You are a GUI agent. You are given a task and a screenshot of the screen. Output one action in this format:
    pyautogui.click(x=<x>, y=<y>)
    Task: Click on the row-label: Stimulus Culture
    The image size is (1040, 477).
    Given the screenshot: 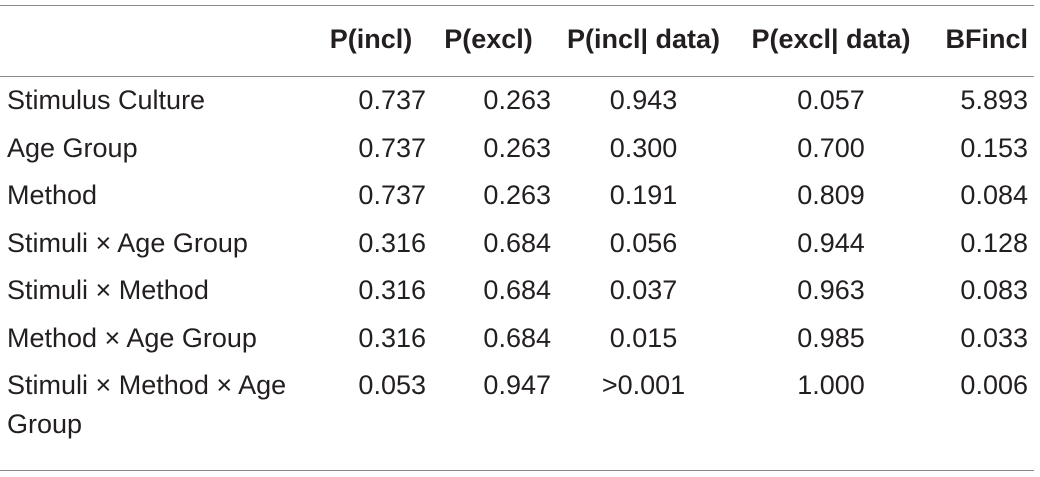 What is the action you would take?
    pyautogui.click(x=106, y=100)
    